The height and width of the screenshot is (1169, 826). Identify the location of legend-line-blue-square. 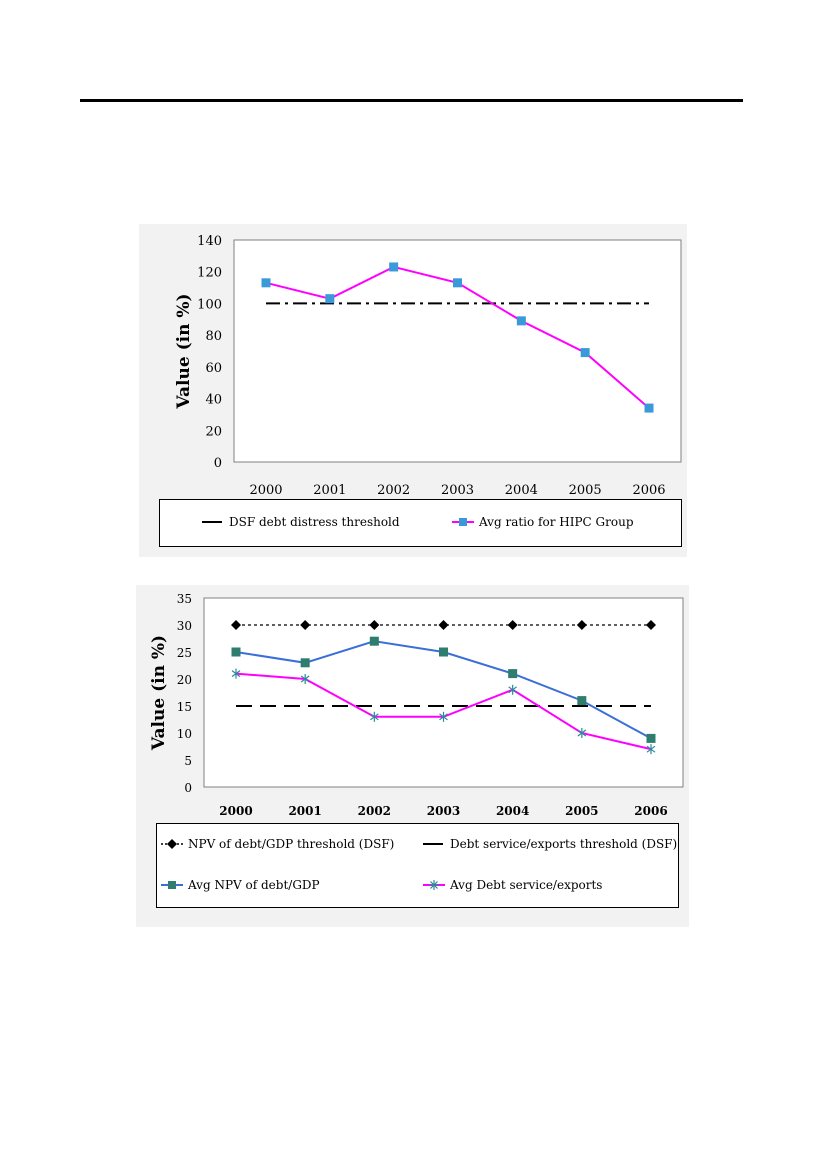
(172, 885).